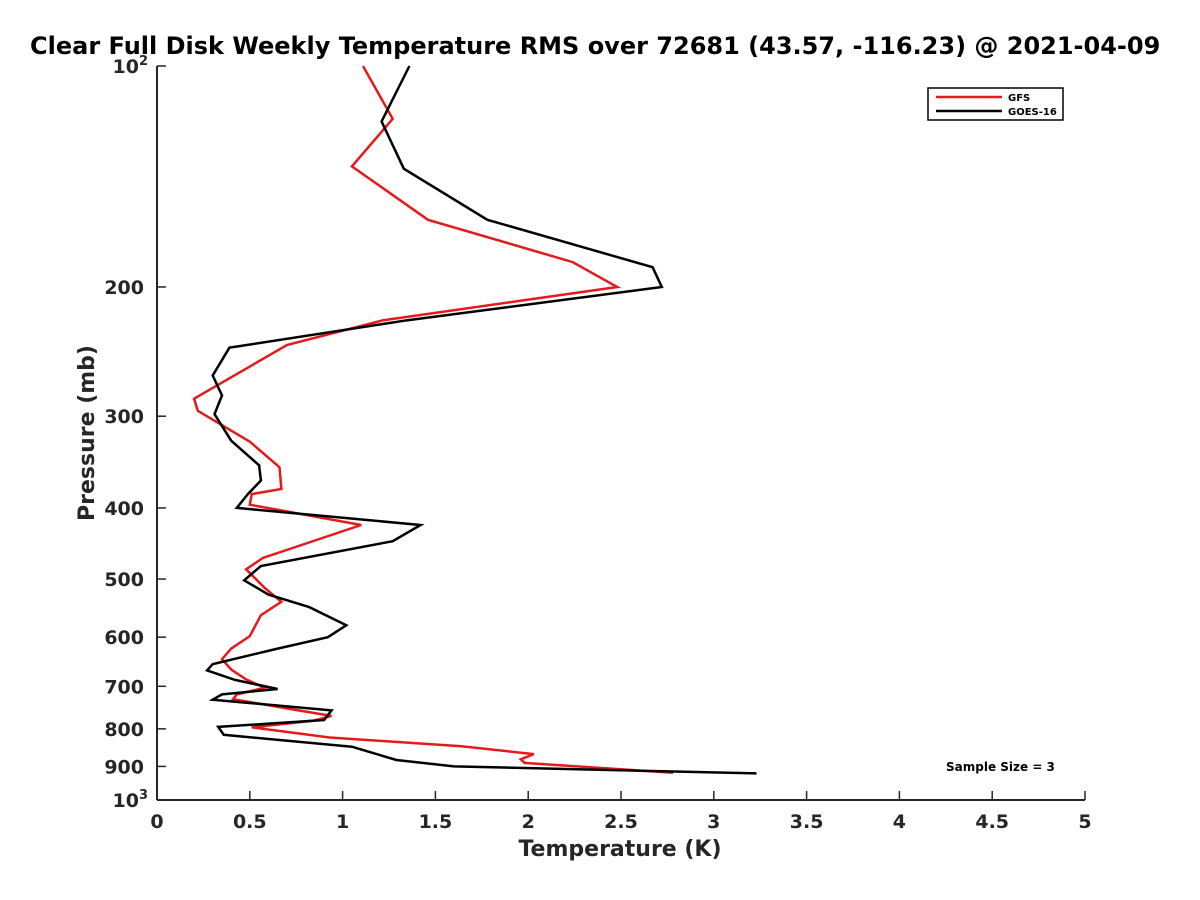 The width and height of the screenshot is (1200, 900). Describe the element at coordinates (528, 822) in the screenshot. I see `x-tick-label: 2` at that location.